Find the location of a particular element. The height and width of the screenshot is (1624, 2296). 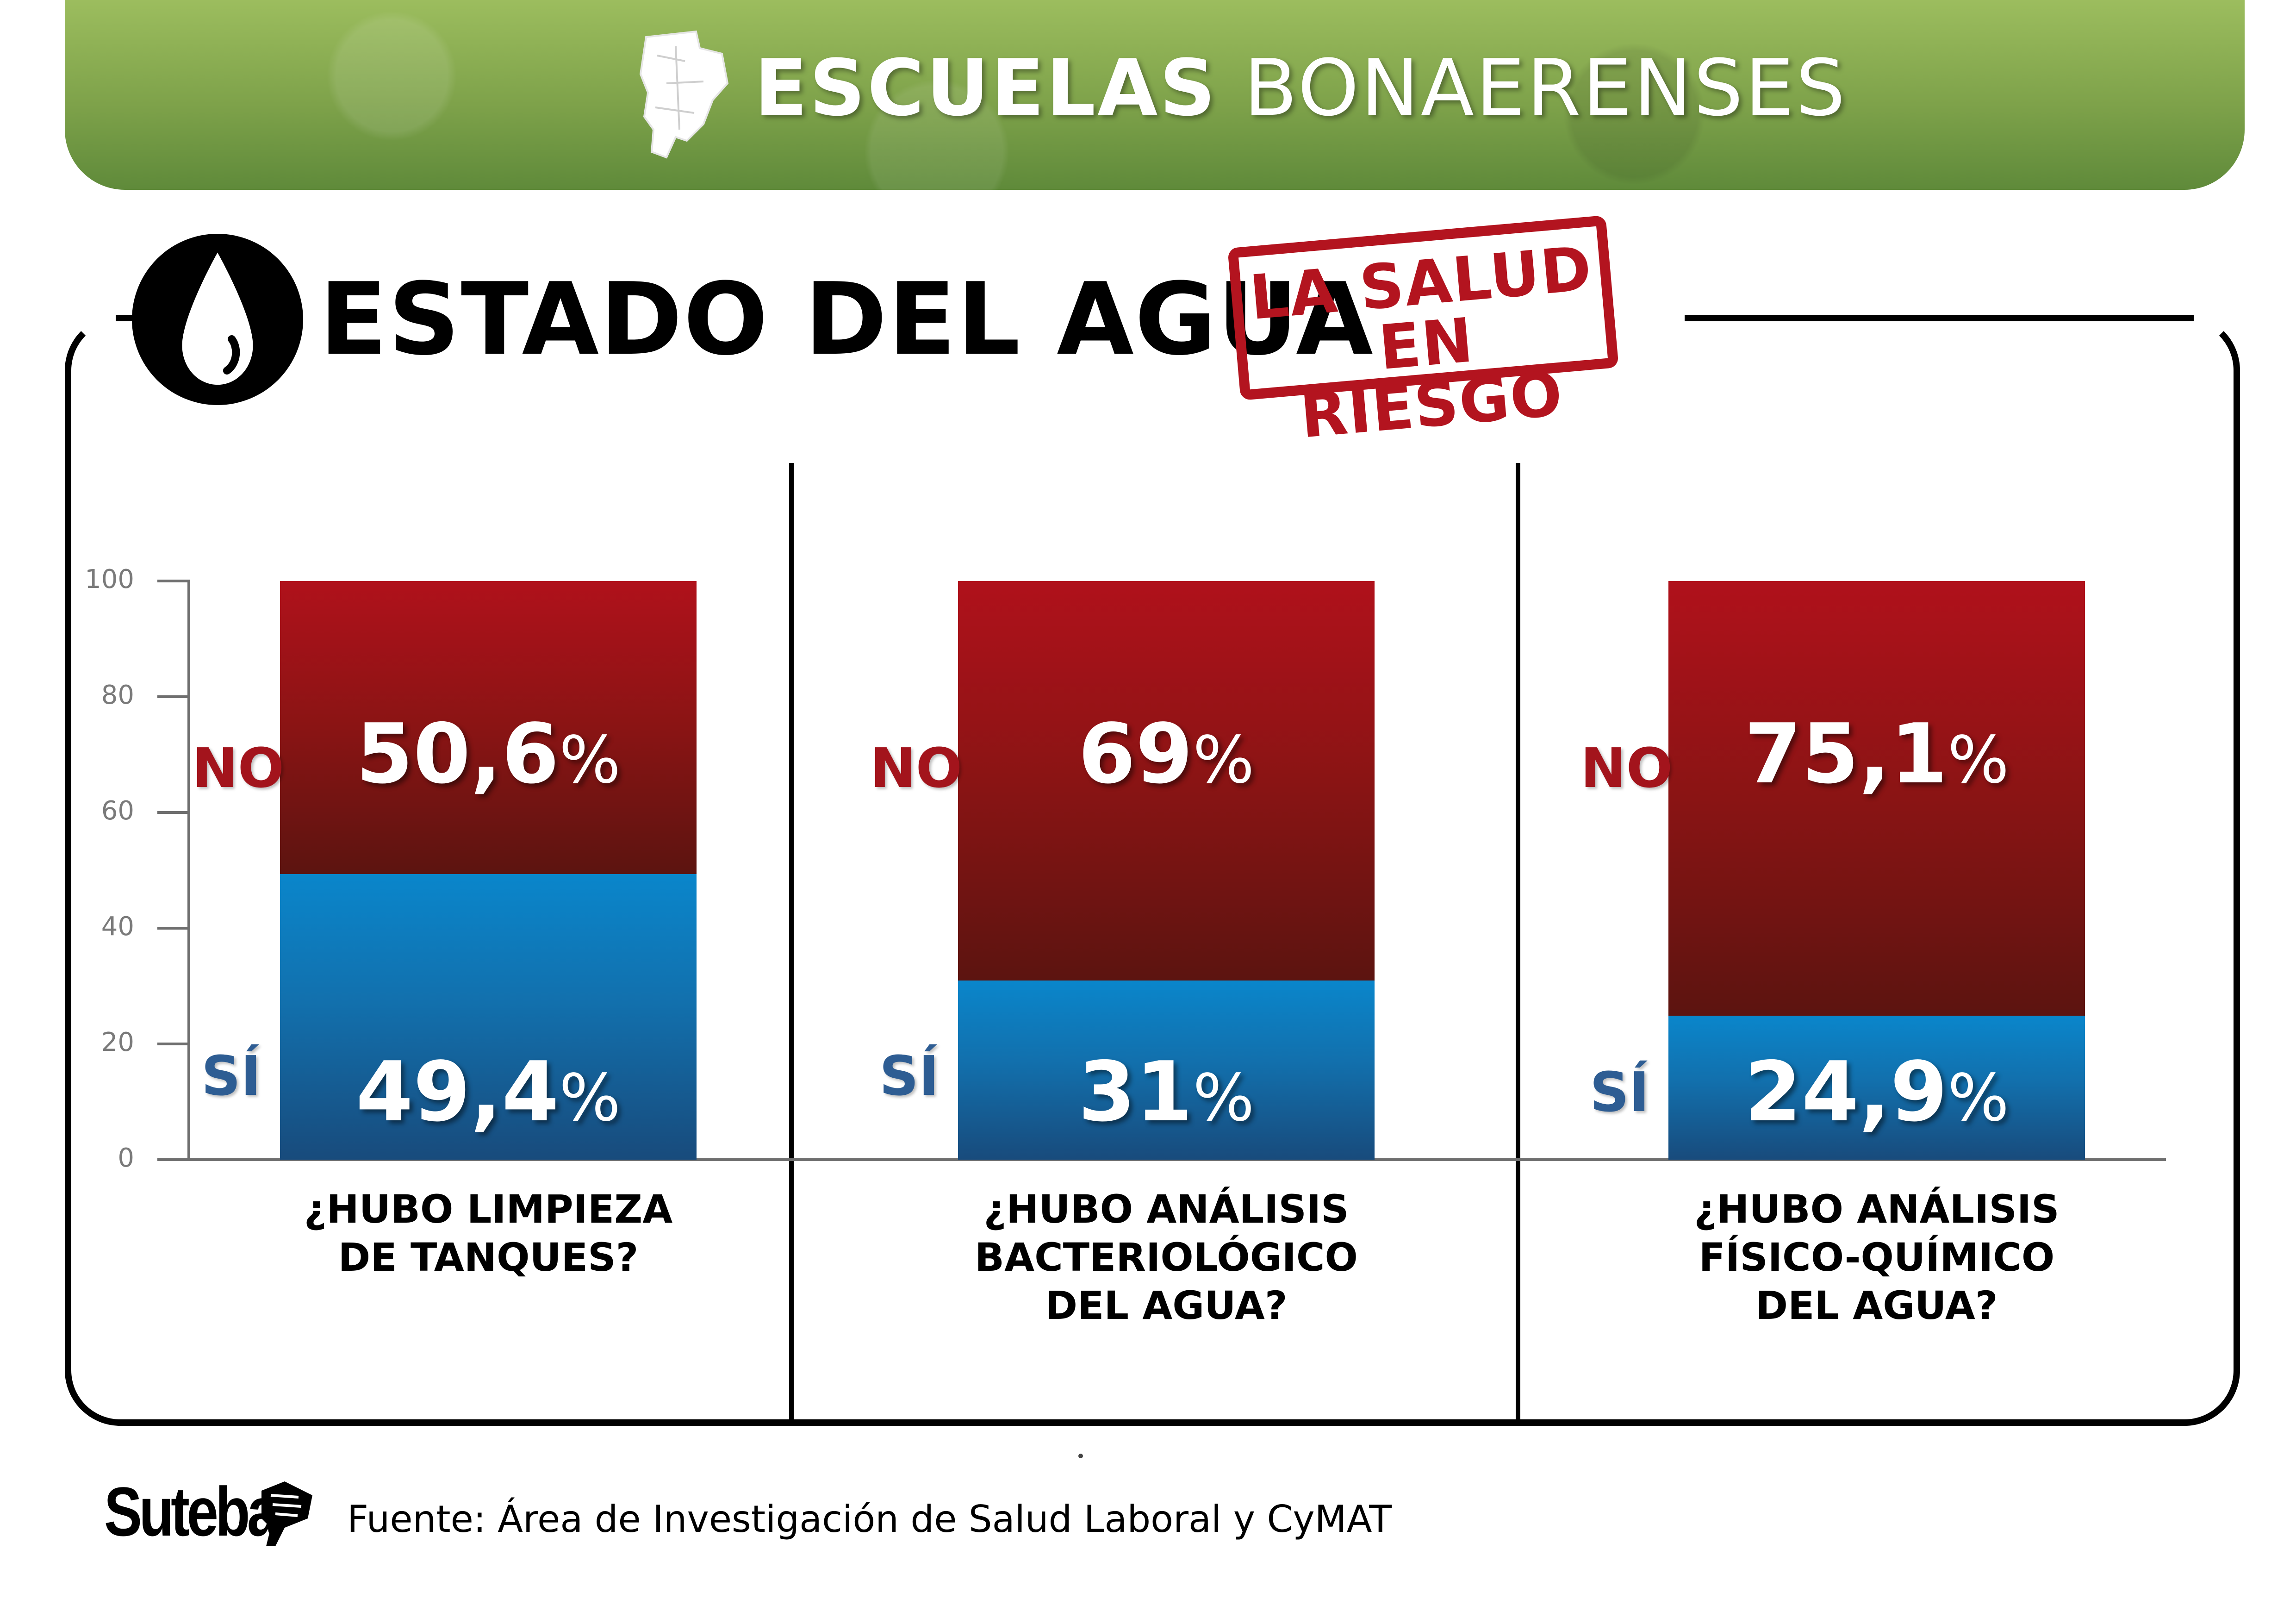

bar-no-value-label: 50,6% is located at coordinates (488, 754).